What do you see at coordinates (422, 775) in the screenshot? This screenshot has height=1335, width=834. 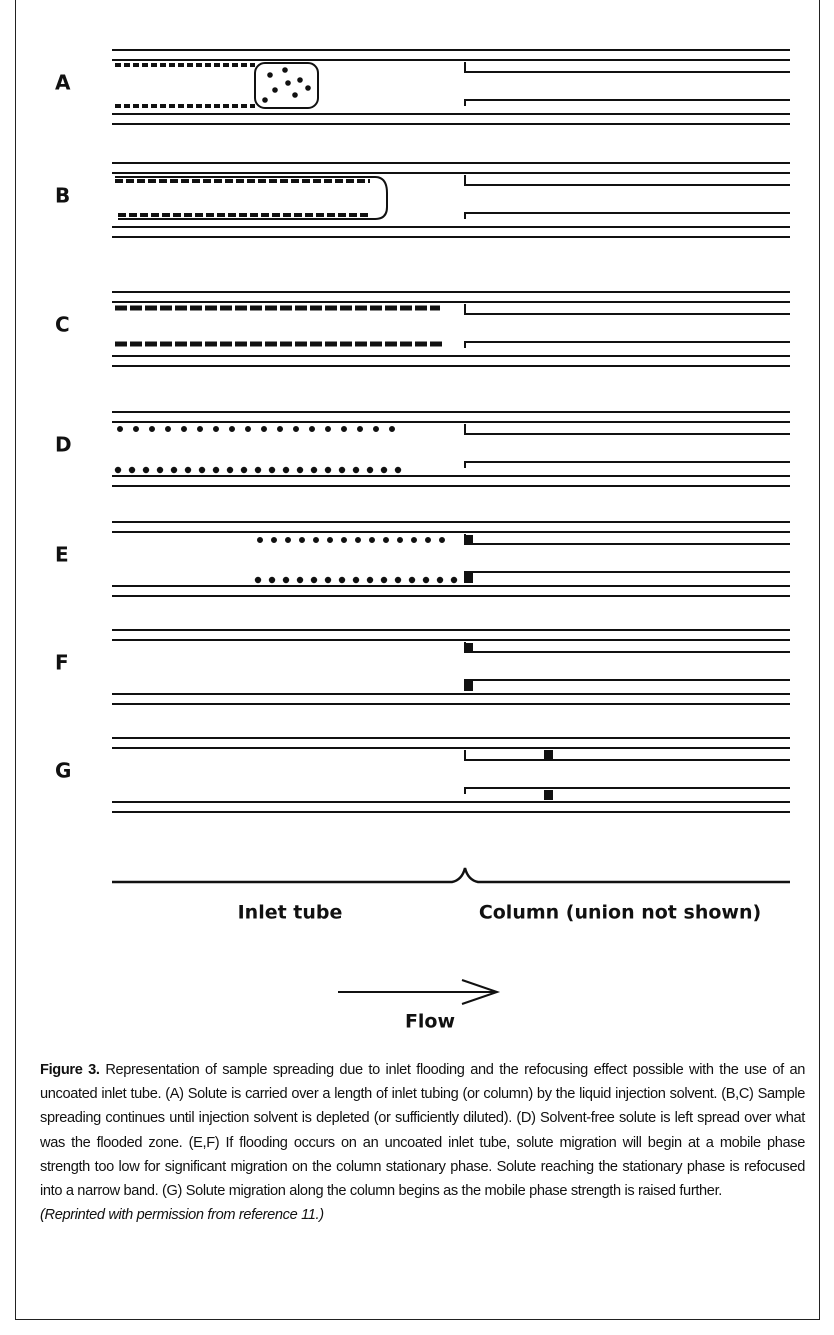 I see `tube-panel: G` at bounding box center [422, 775].